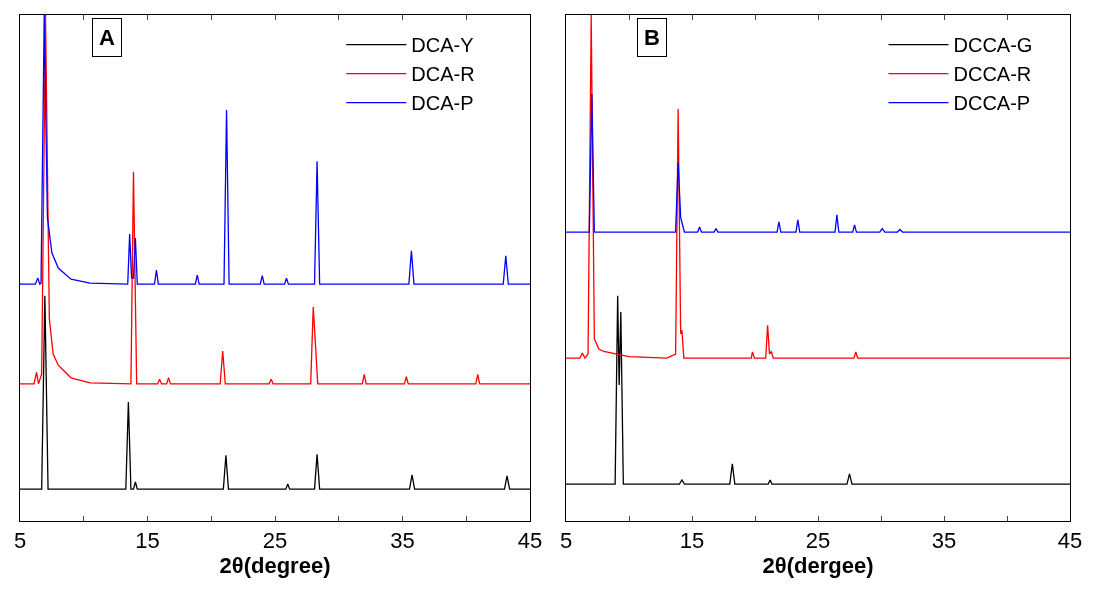 The width and height of the screenshot is (1095, 599). What do you see at coordinates (652, 37) in the screenshot?
I see `annotation: B` at bounding box center [652, 37].